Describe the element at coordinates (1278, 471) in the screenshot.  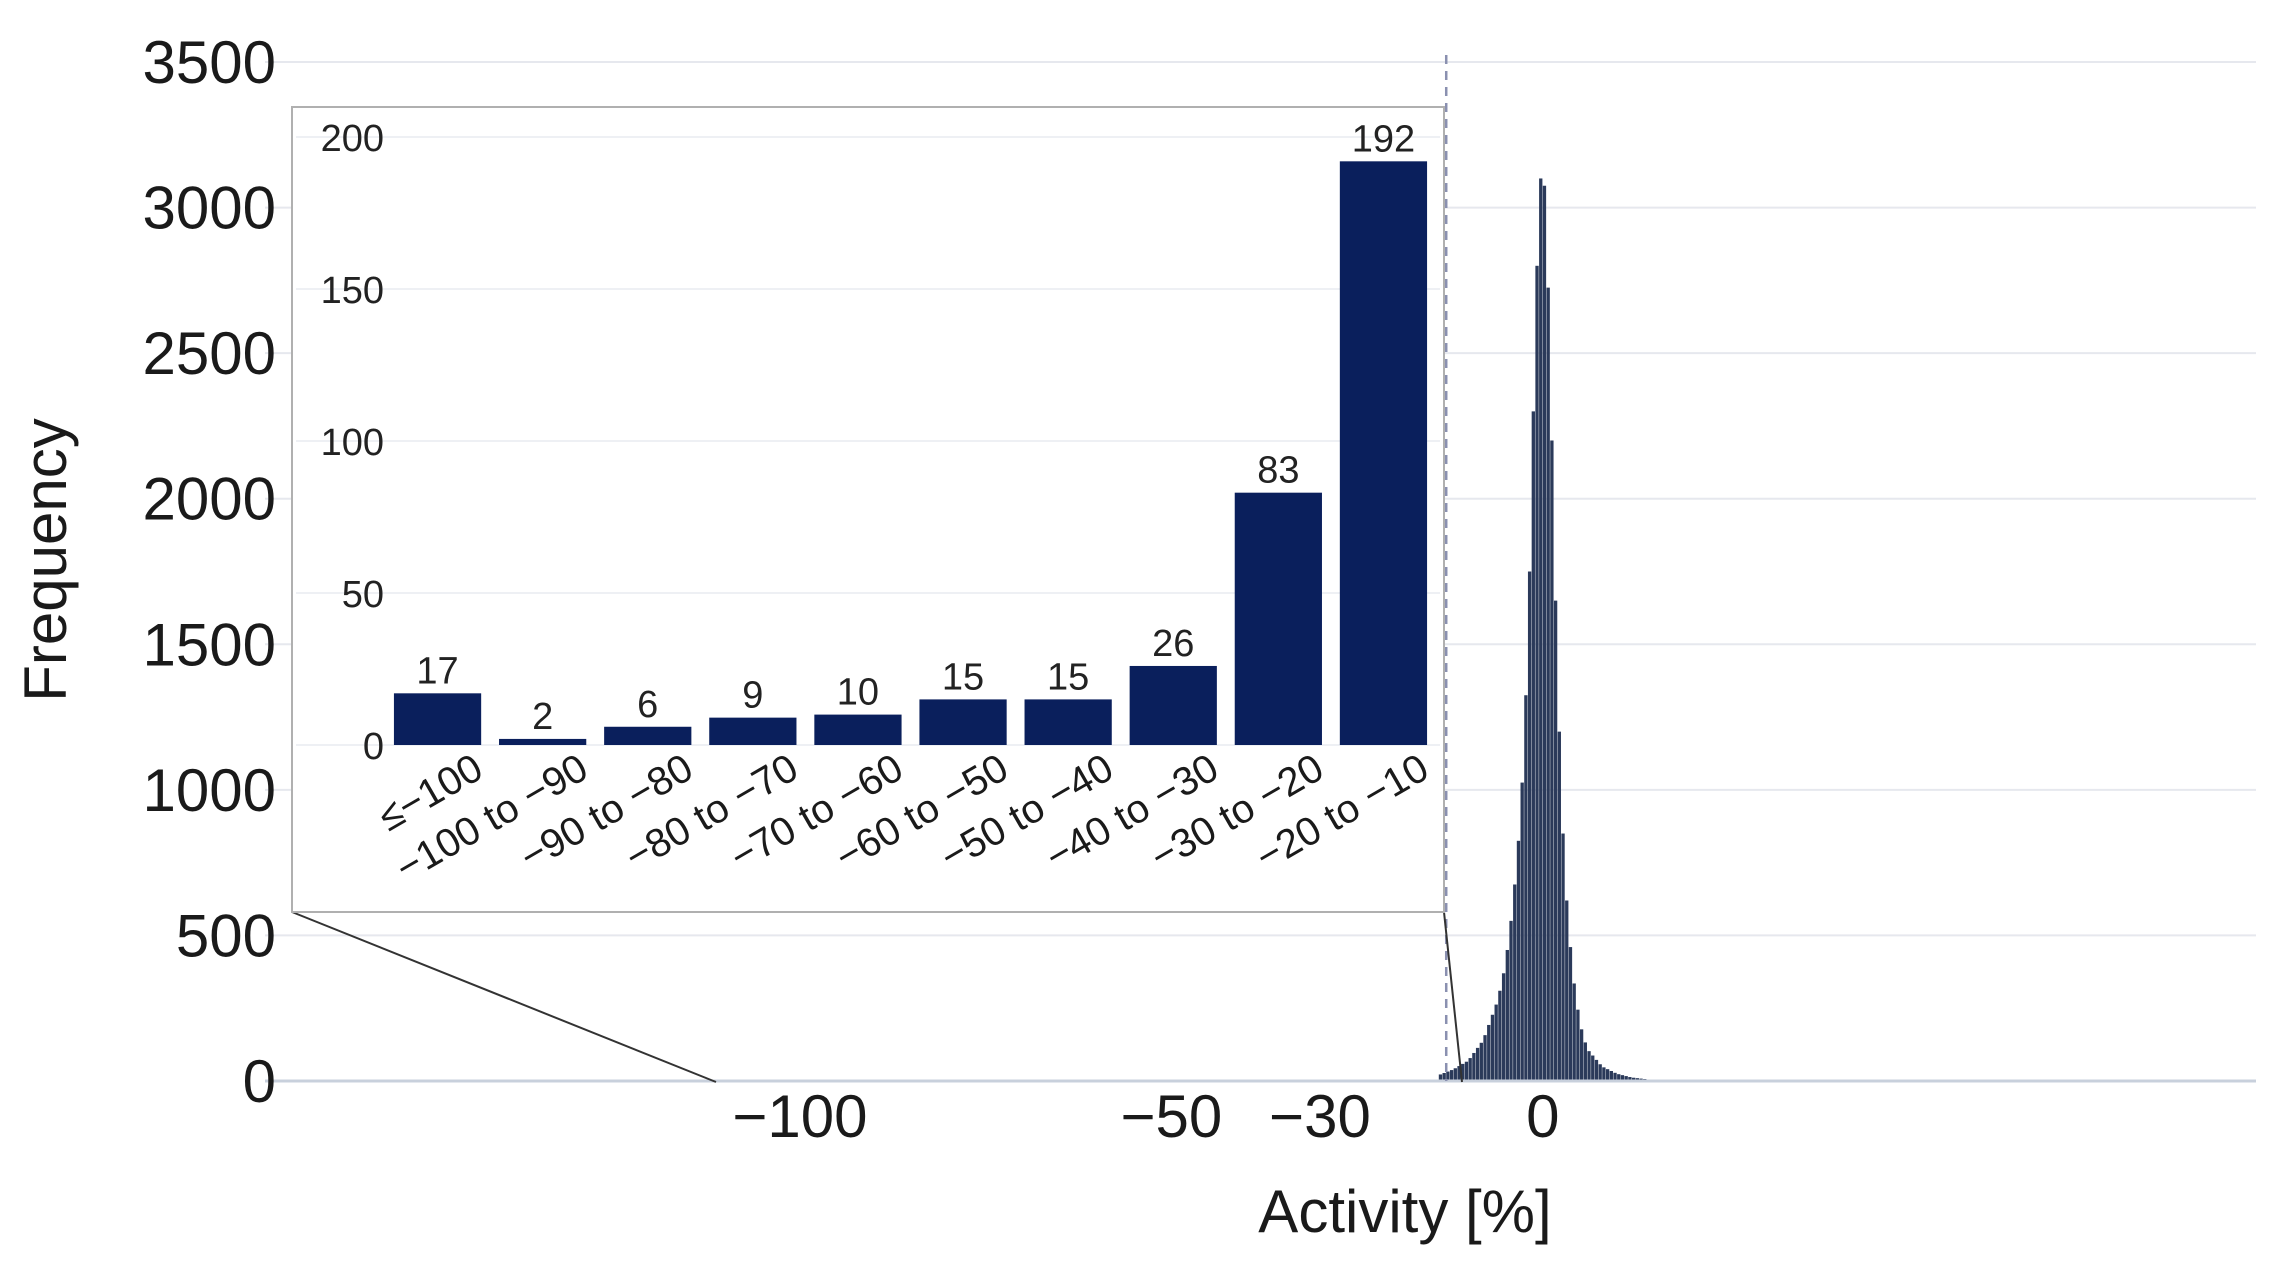
I see `inset-data-label: 83` at that location.